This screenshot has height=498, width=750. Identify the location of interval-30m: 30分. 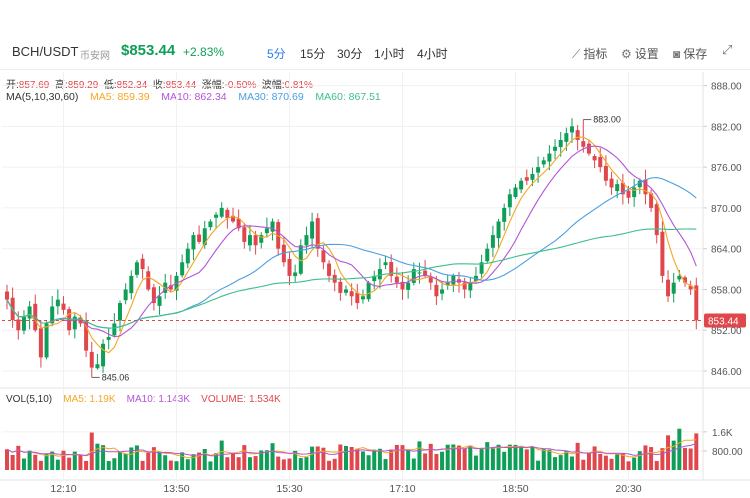
(350, 54).